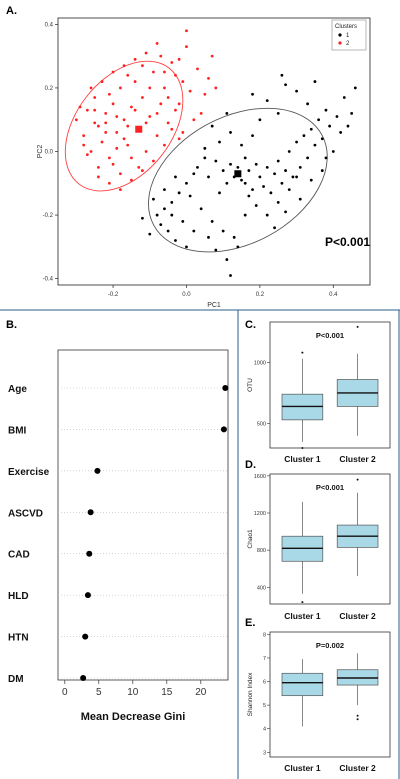 The height and width of the screenshot is (779, 400). I want to click on legend-label: 1, so click(348, 36).